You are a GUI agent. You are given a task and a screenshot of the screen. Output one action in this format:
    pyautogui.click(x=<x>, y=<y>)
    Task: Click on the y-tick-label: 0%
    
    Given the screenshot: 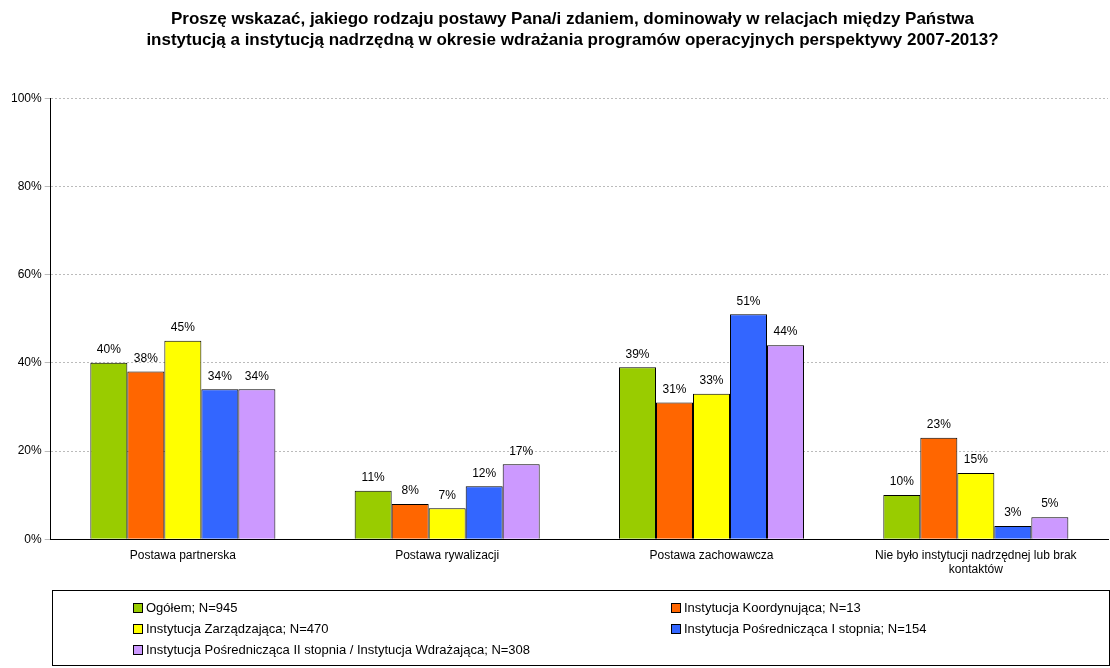 What is the action you would take?
    pyautogui.click(x=33, y=538)
    